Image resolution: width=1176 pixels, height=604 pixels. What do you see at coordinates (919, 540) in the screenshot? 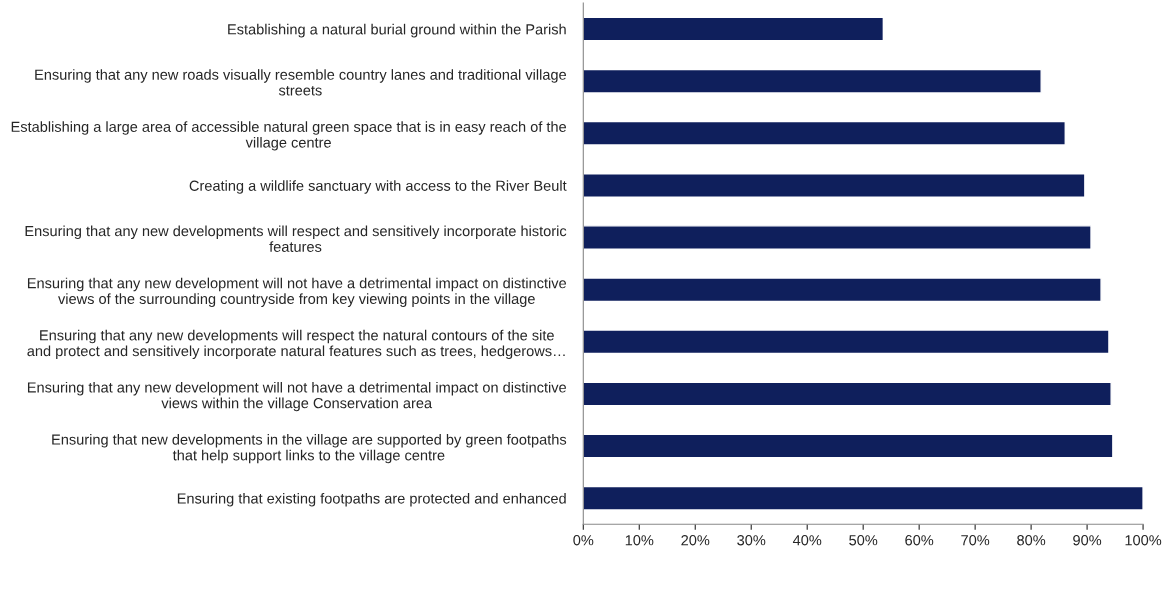
I see `x-tick-label: 60%` at bounding box center [919, 540].